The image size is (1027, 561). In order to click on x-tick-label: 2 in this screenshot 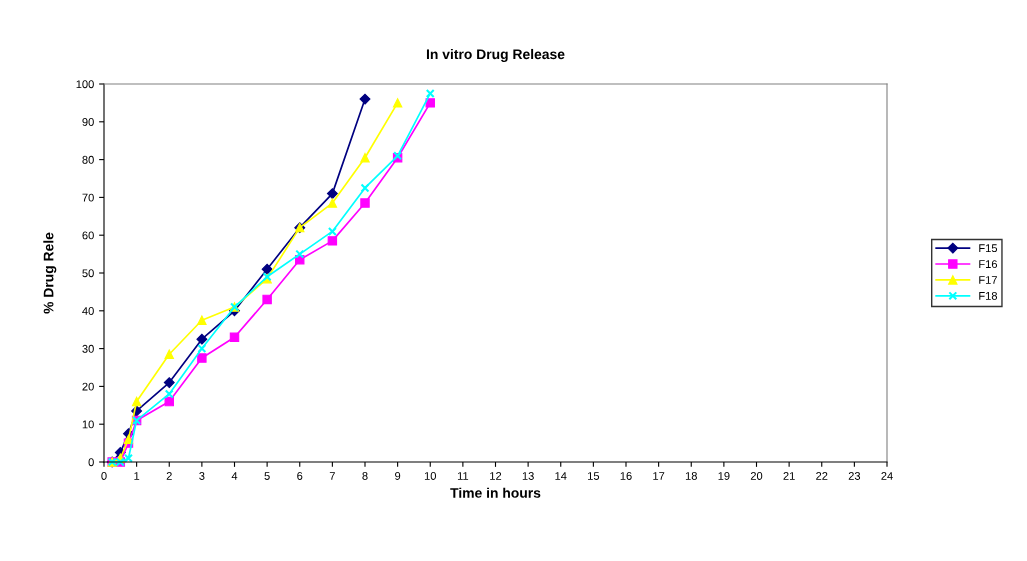, I will do `click(169, 476)`.